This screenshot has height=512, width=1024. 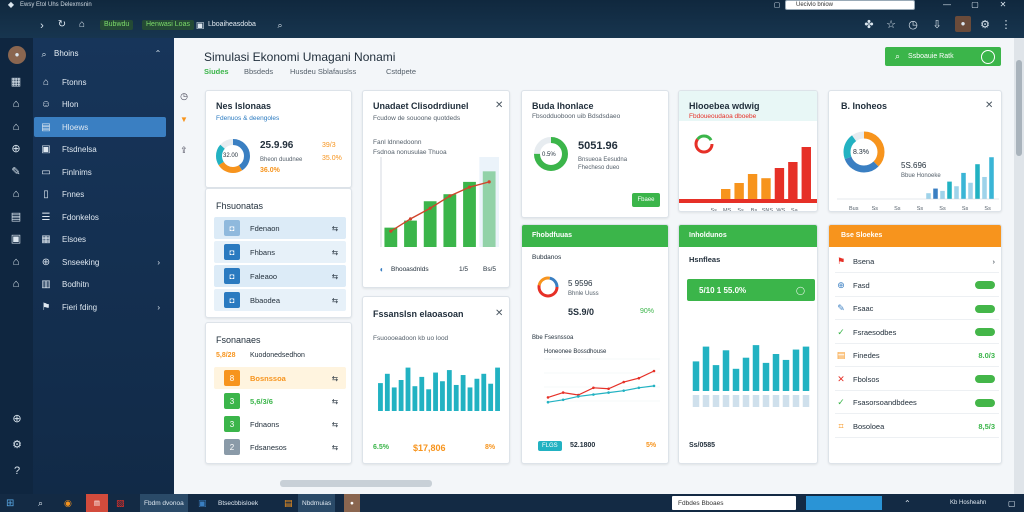 I want to click on list-item: 3 Fdnaons ⇆, so click(x=280, y=424).